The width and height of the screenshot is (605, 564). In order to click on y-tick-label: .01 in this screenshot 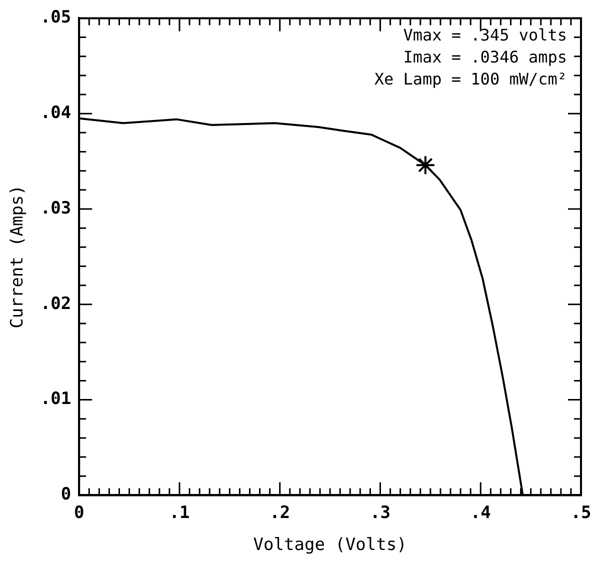, I will do `click(56, 399)`.